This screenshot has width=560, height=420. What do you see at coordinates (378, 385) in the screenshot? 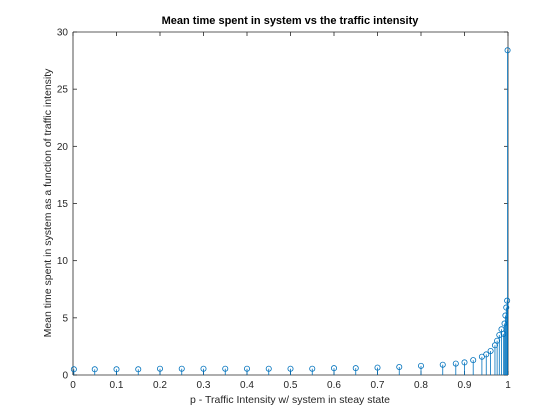
I see `x-tick-label: 0.7` at bounding box center [378, 385].